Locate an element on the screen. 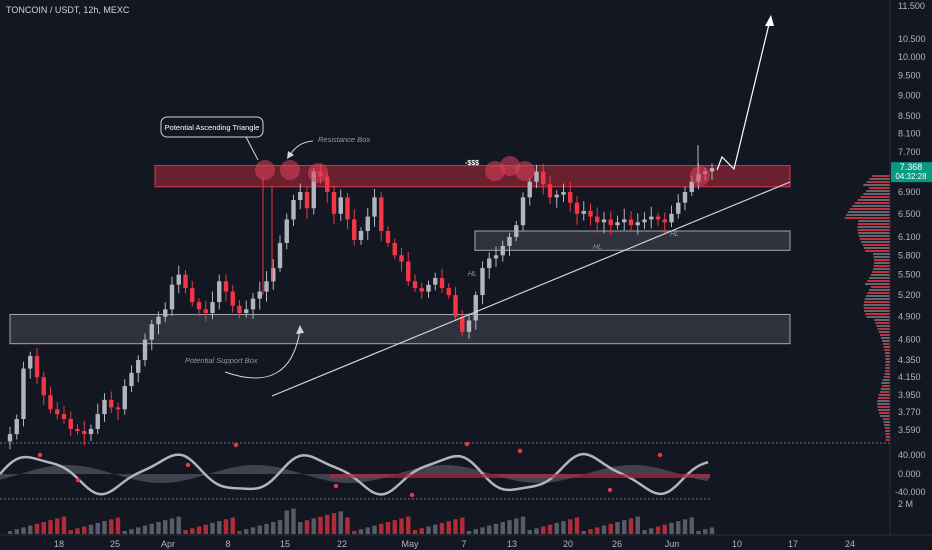 This screenshot has width=932, height=550. forecast-path is located at coordinates (743, 95).